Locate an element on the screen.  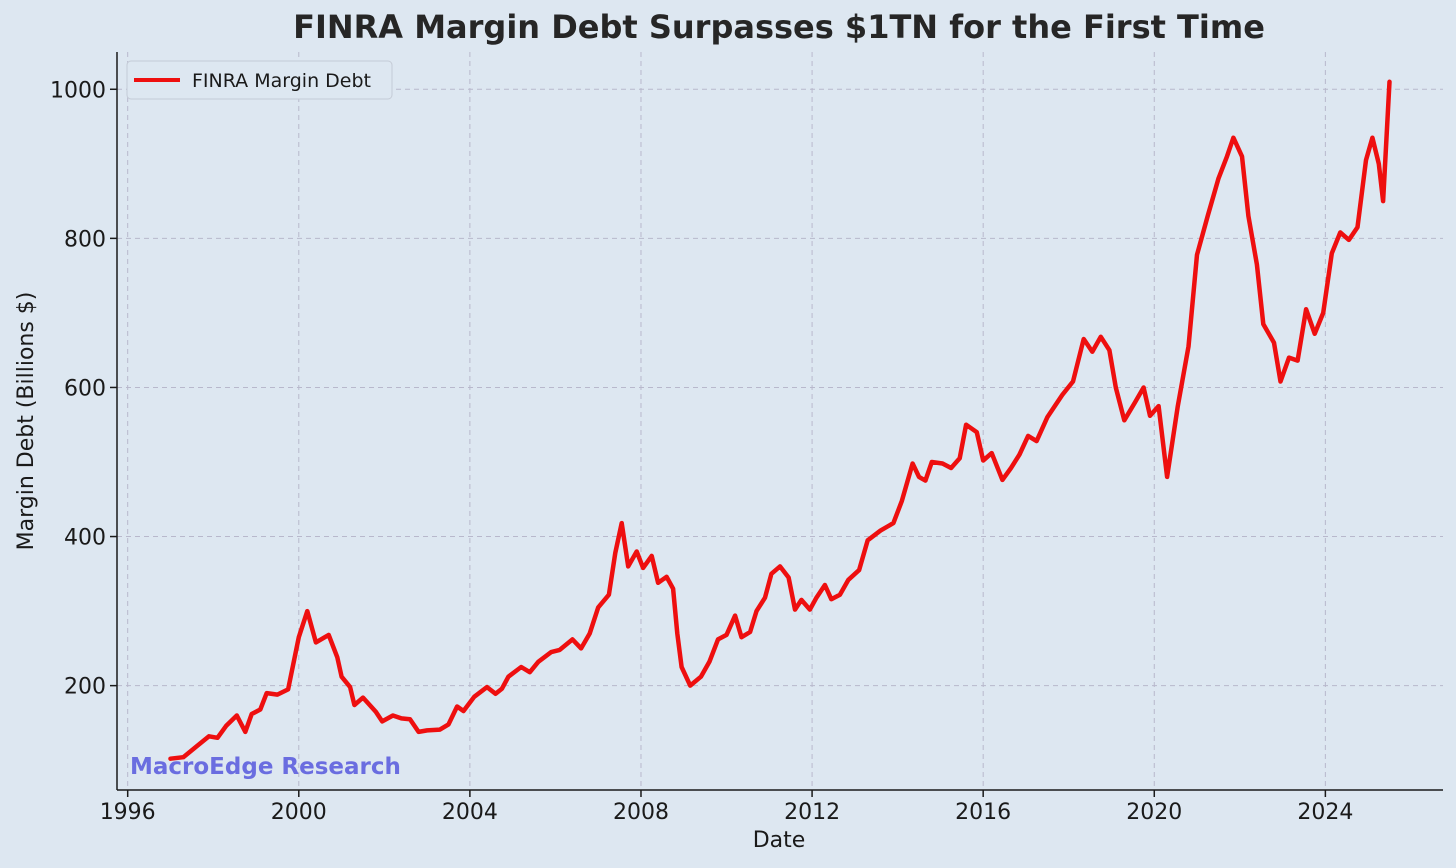
x-tick-label: 2012 is located at coordinates (812, 812).